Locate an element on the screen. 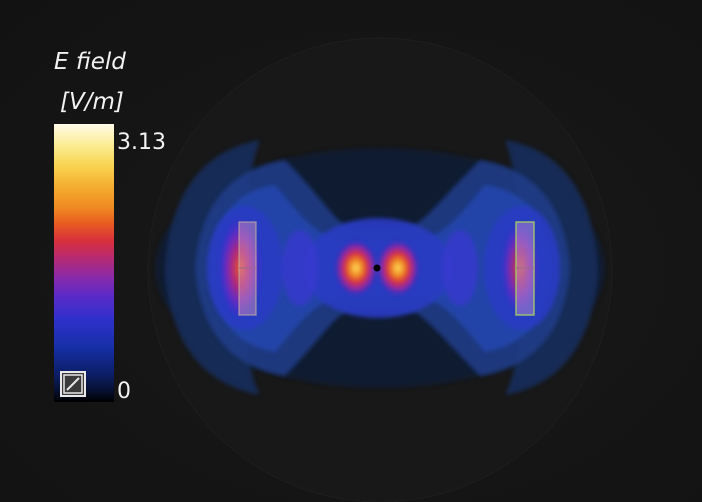  scale-toggle-icon is located at coordinates (73, 384).